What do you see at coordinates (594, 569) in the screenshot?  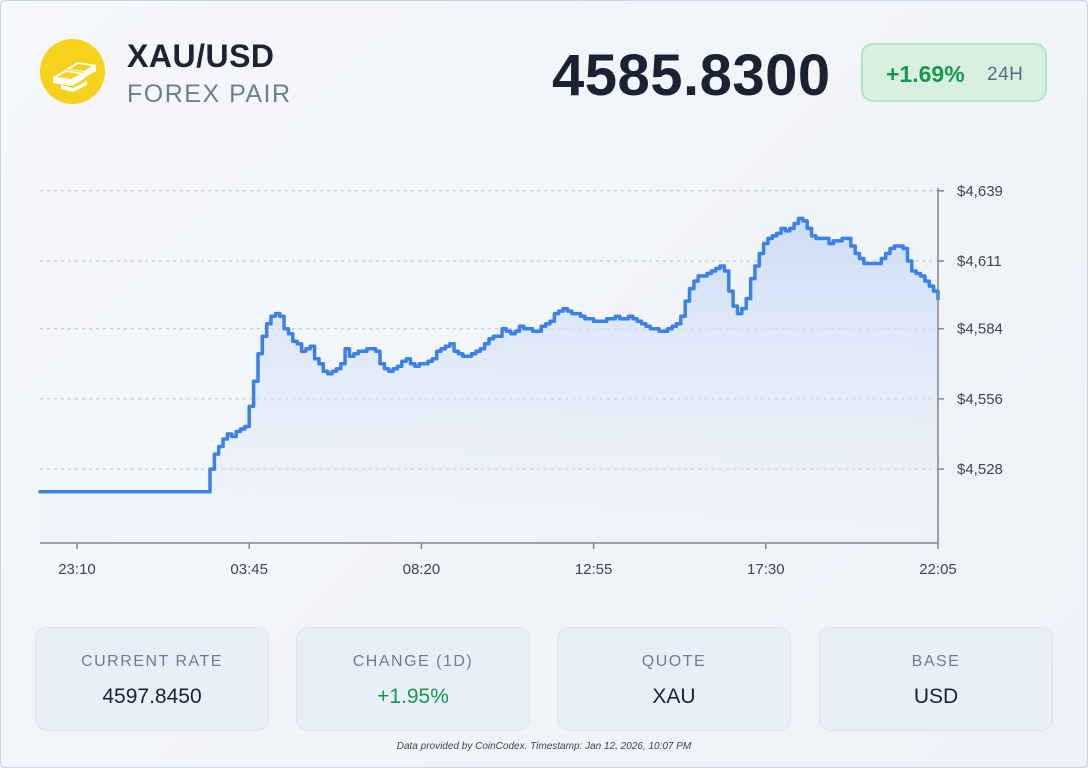 I see `x-tick-label: 12:55` at bounding box center [594, 569].